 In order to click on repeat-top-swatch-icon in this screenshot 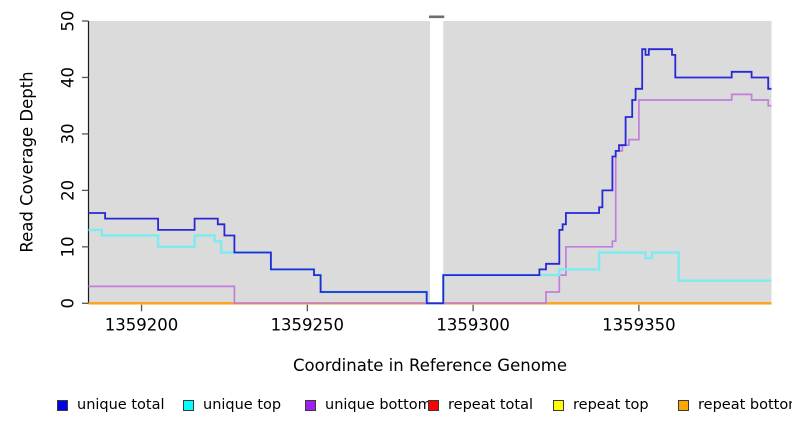, I will do `click(558, 405)`.